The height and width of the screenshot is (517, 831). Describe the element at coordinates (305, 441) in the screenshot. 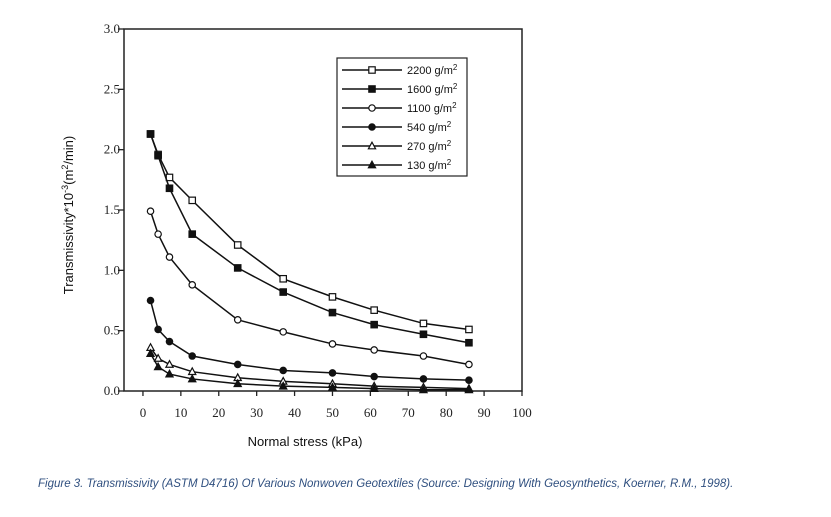

I see `x-axis-title: Normal stress (kPa)` at that location.